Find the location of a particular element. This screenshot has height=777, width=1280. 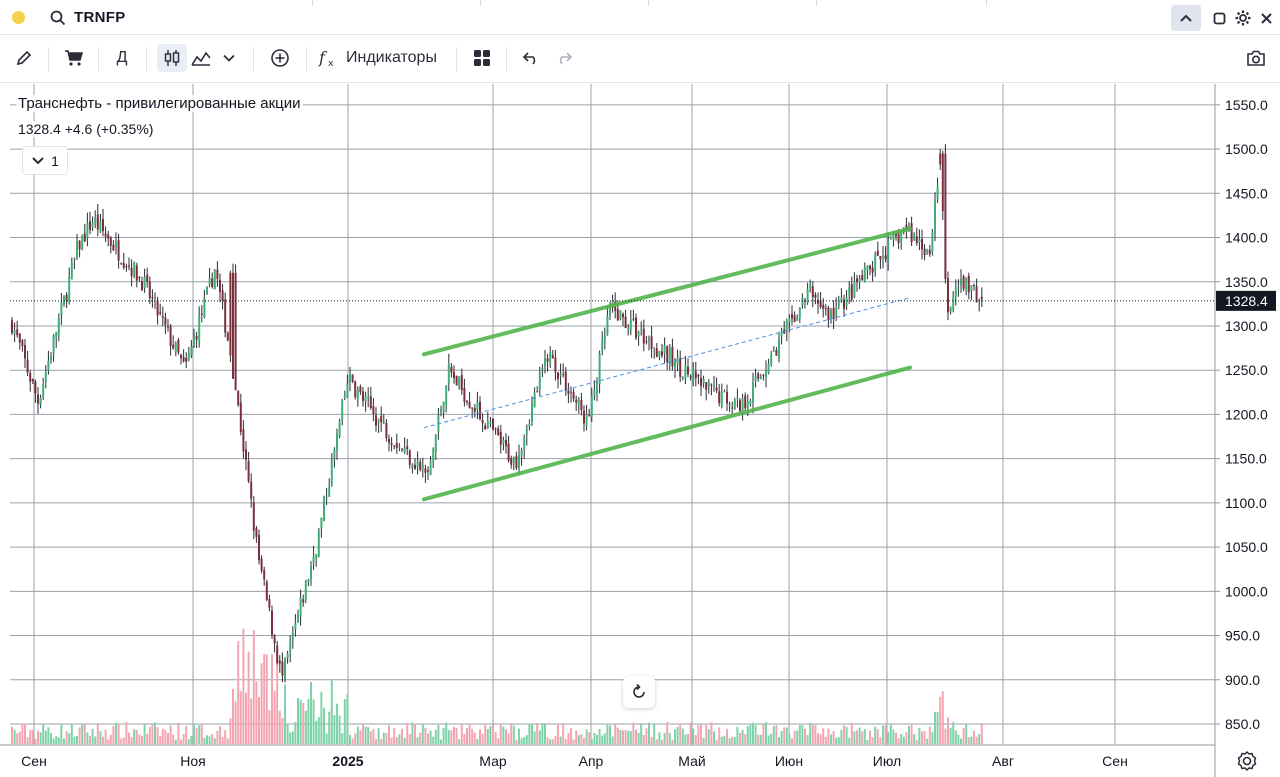

redo-button is located at coordinates (564, 58).